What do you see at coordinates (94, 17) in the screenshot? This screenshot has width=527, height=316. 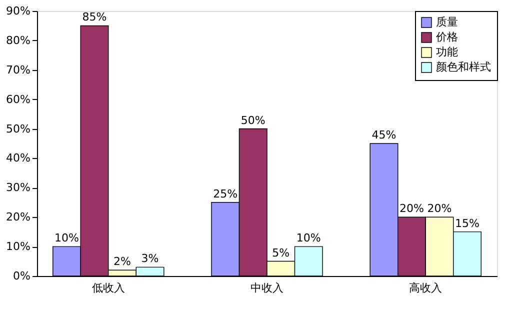 I see `data-label: 85%` at bounding box center [94, 17].